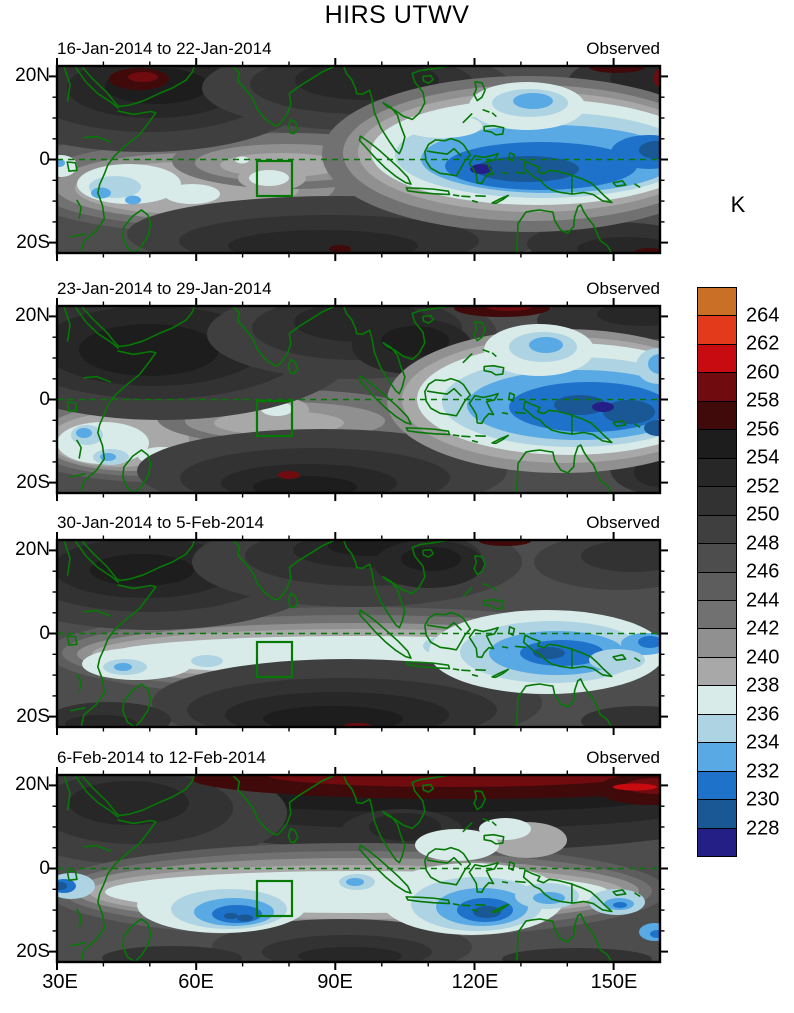  I want to click on colorbar-tick-label: 254, so click(763, 457).